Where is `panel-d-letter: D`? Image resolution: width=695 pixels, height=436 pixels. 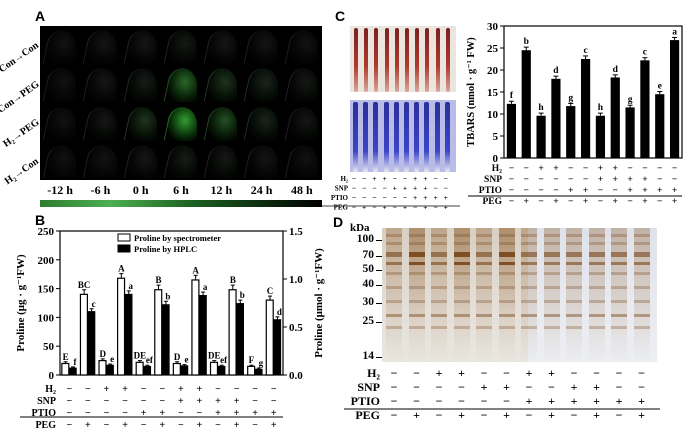
panel-d-letter: D is located at coordinates (338, 222).